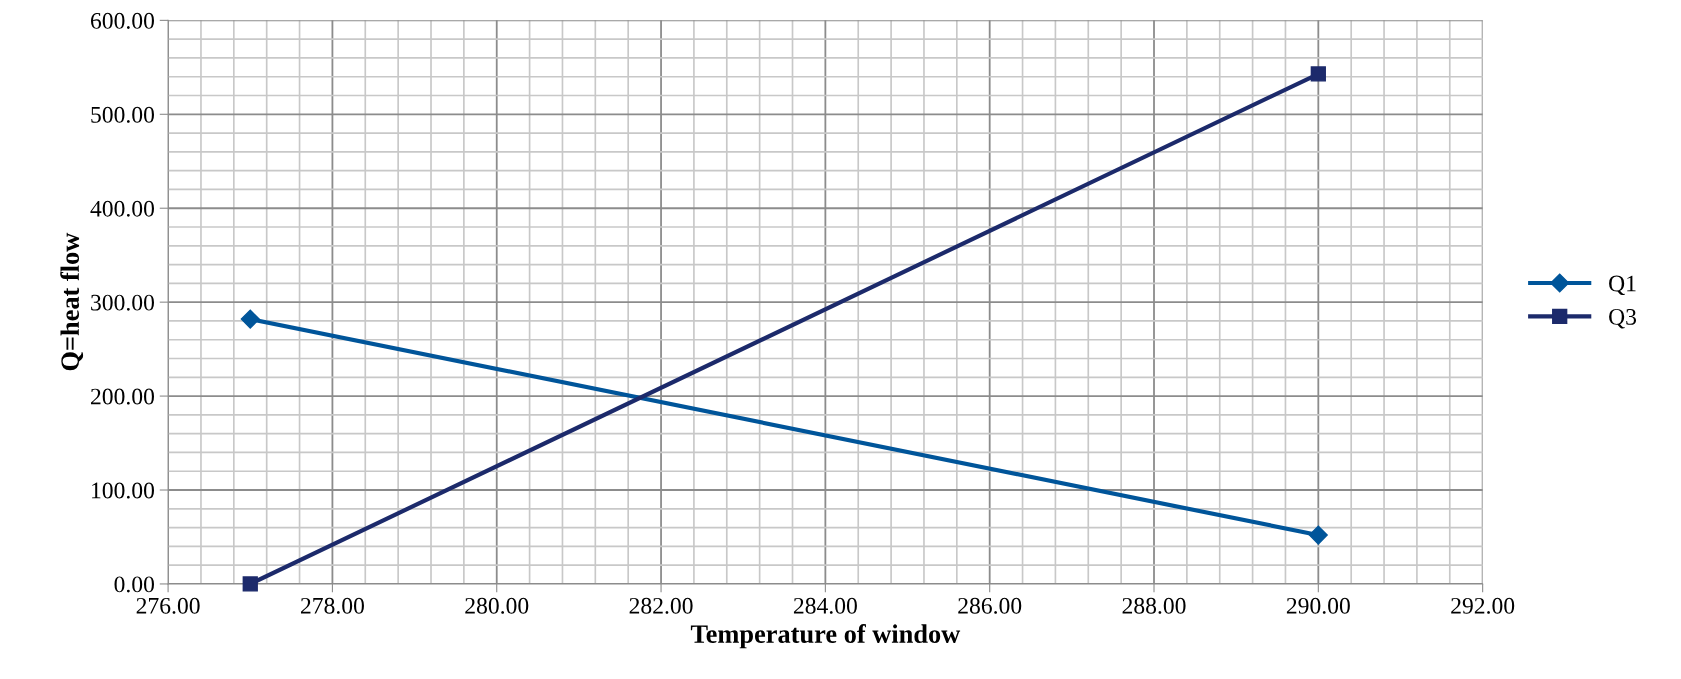 This screenshot has height=679, width=1681. What do you see at coordinates (134, 584) in the screenshot?
I see `y-tick-label: 0.00` at bounding box center [134, 584].